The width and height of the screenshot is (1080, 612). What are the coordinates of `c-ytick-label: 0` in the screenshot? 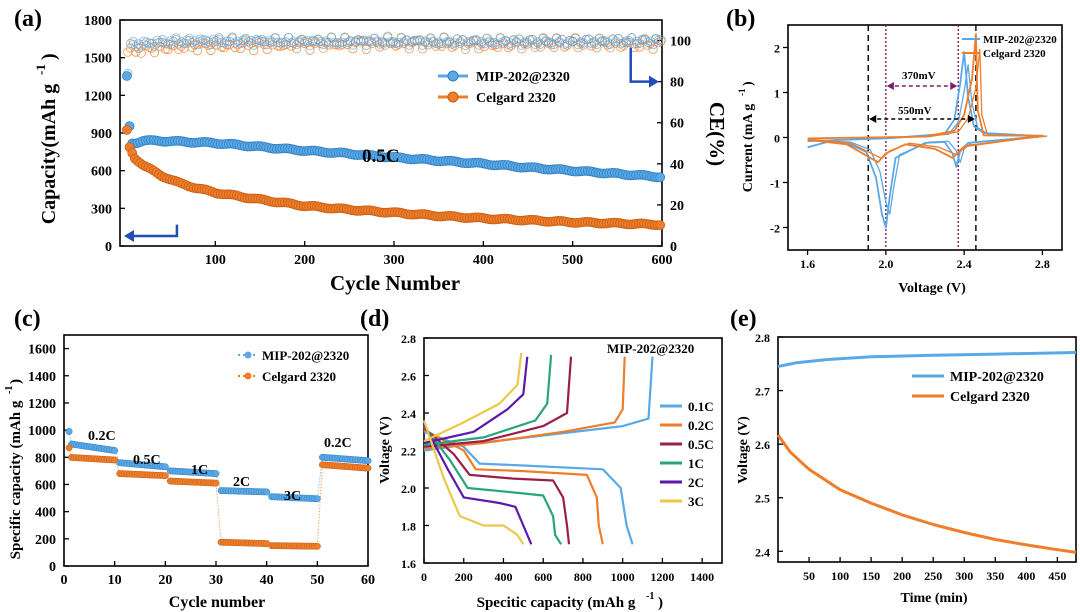 It's located at (52, 567).